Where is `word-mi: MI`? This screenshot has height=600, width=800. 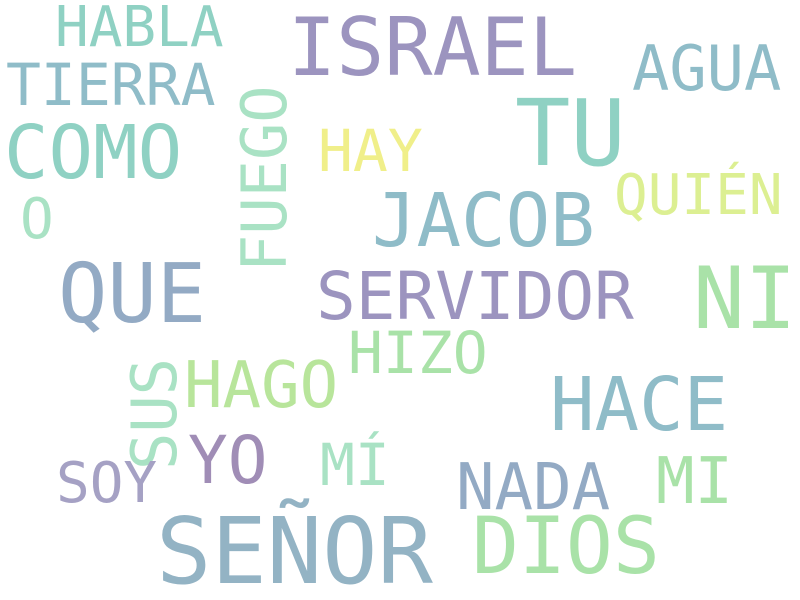 word-mi: MI is located at coordinates (695, 482).